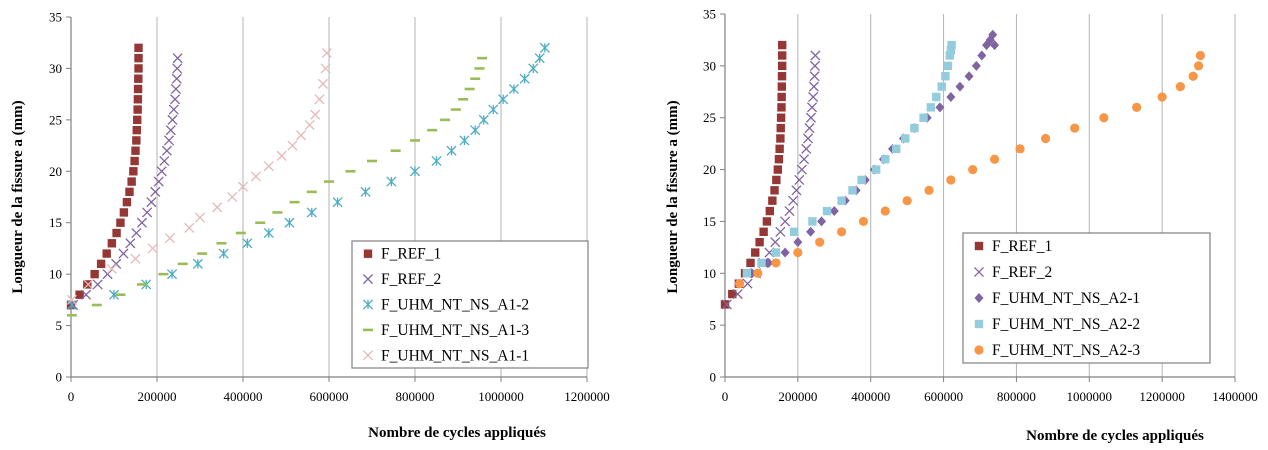 The height and width of the screenshot is (450, 1268). What do you see at coordinates (455, 330) in the screenshot?
I see `legend-label: F_UHM_NT_NS_A1-3` at bounding box center [455, 330].